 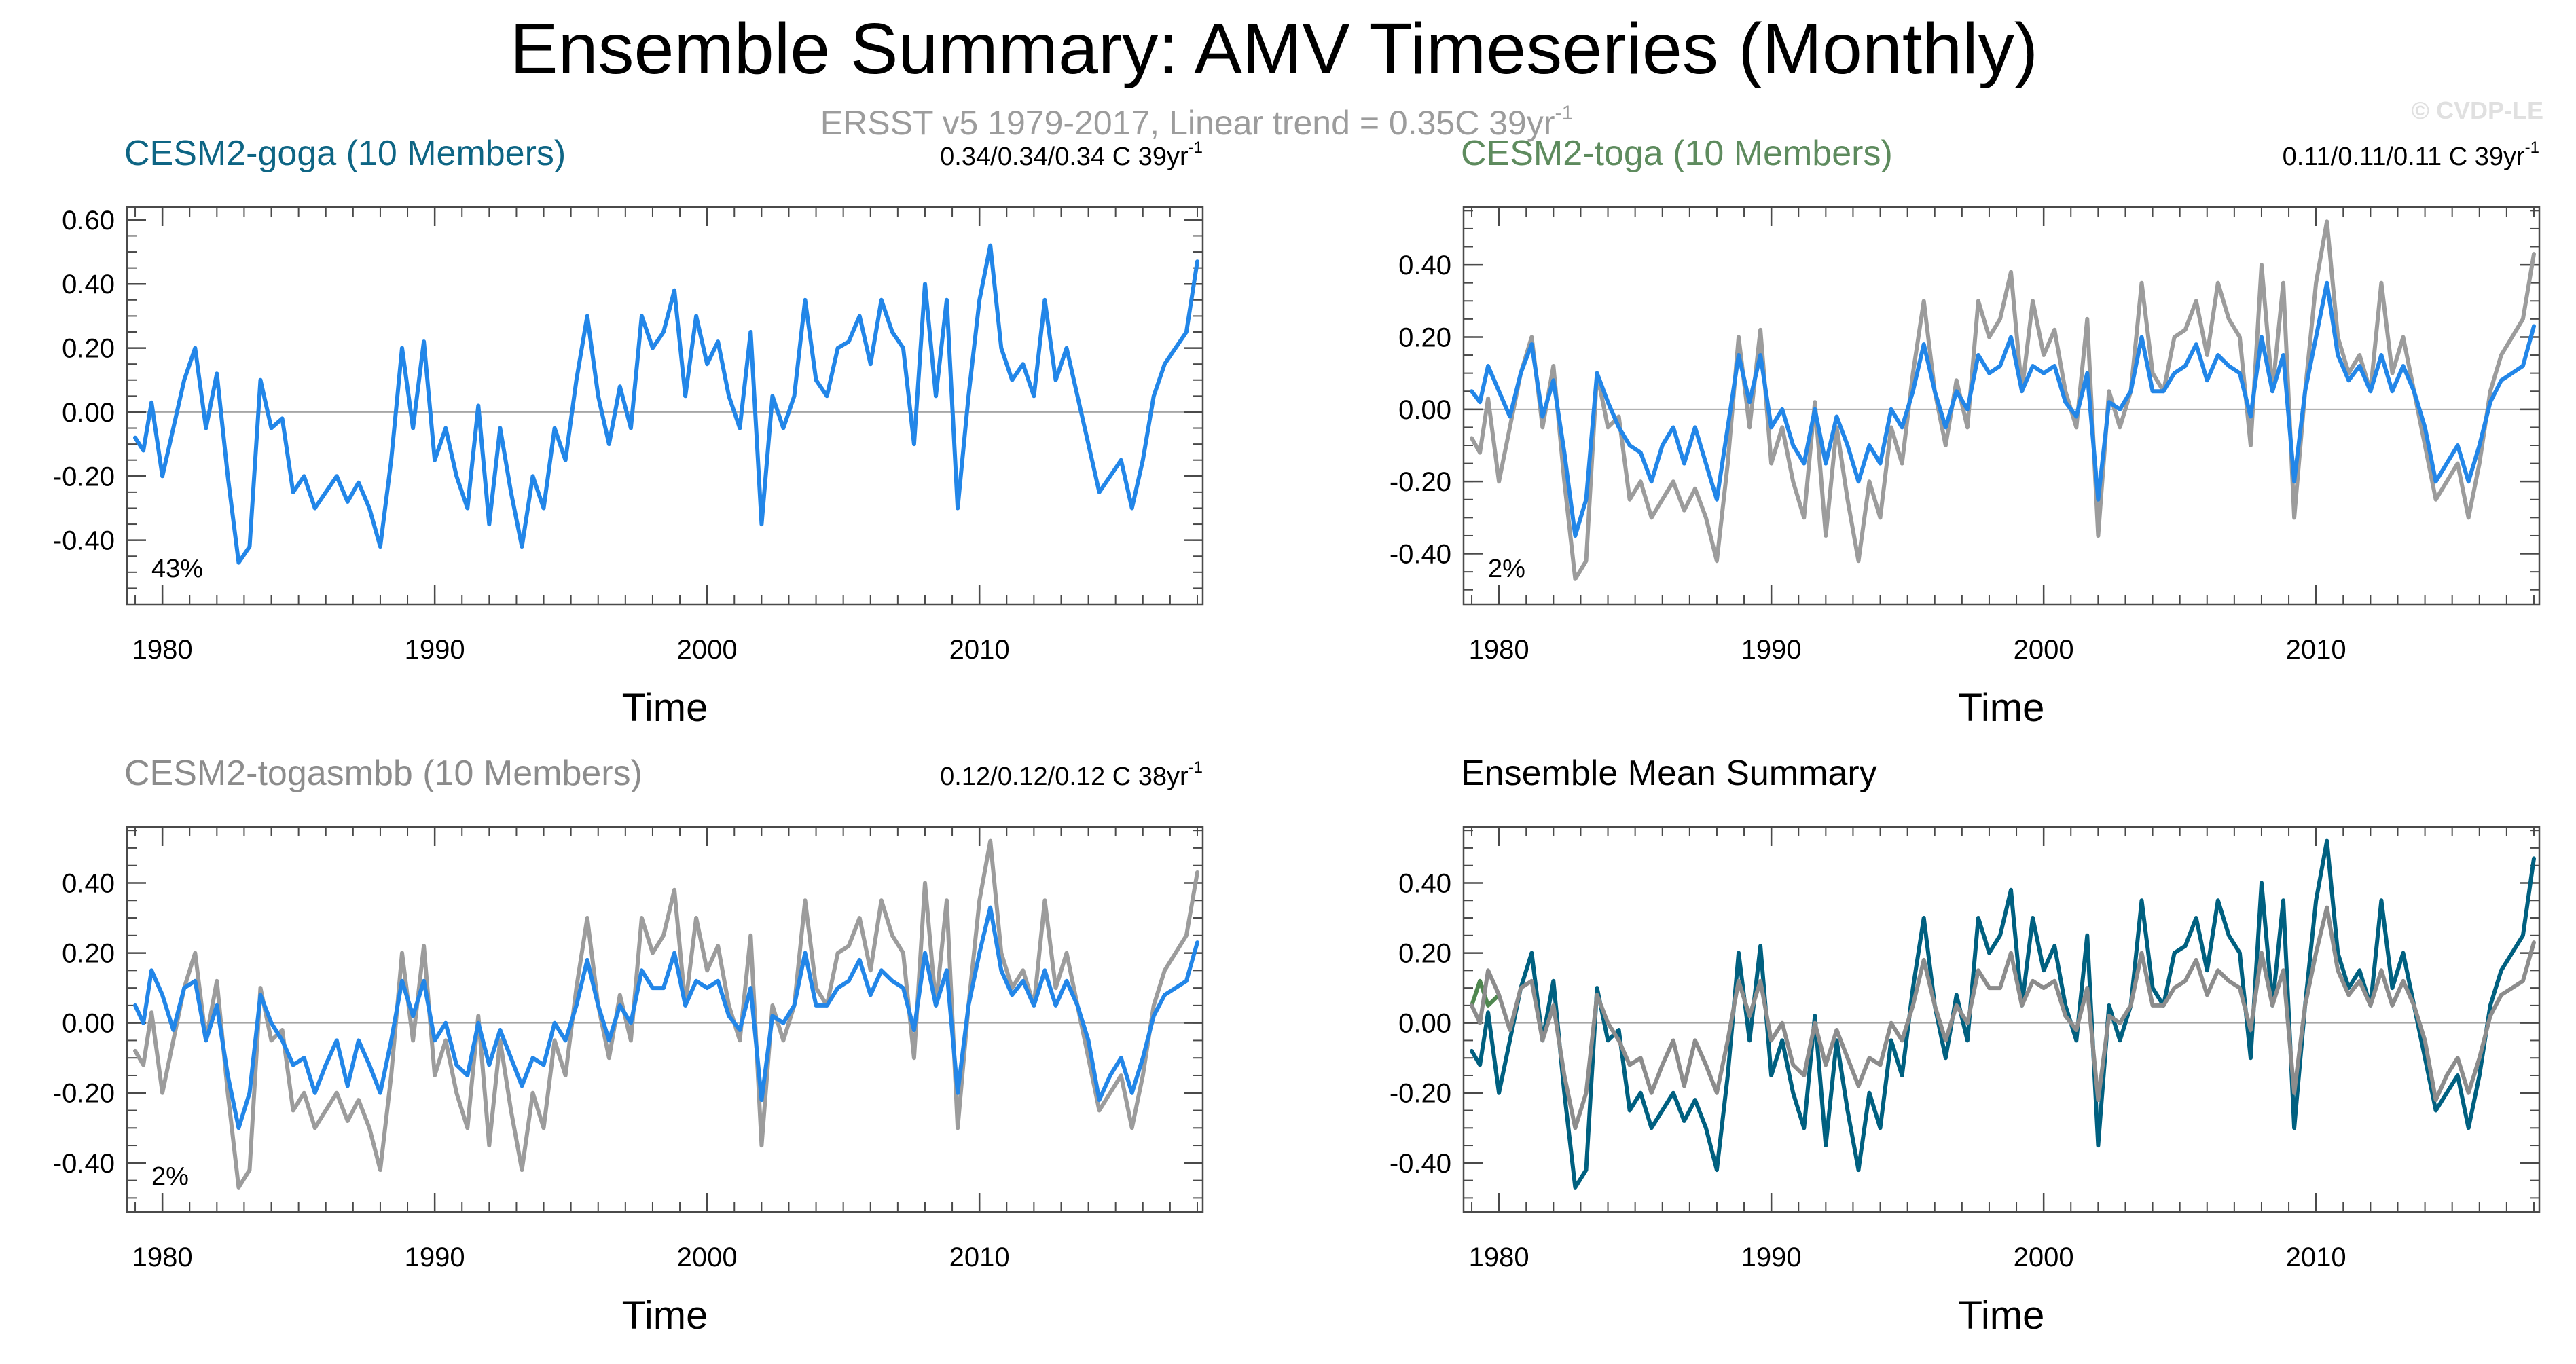 What do you see at coordinates (1564, 113) in the screenshot?
I see `subtitle-sup: -1` at bounding box center [1564, 113].